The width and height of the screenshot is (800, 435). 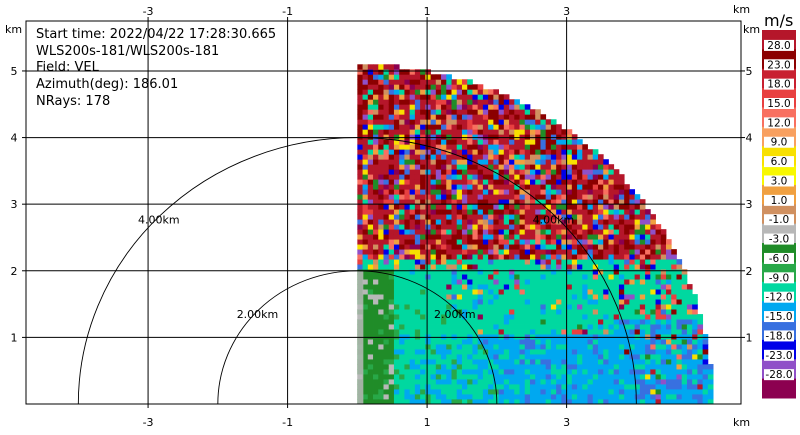 What do you see at coordinates (778, 298) in the screenshot?
I see `colorbar-label: -12.0` at bounding box center [778, 298].